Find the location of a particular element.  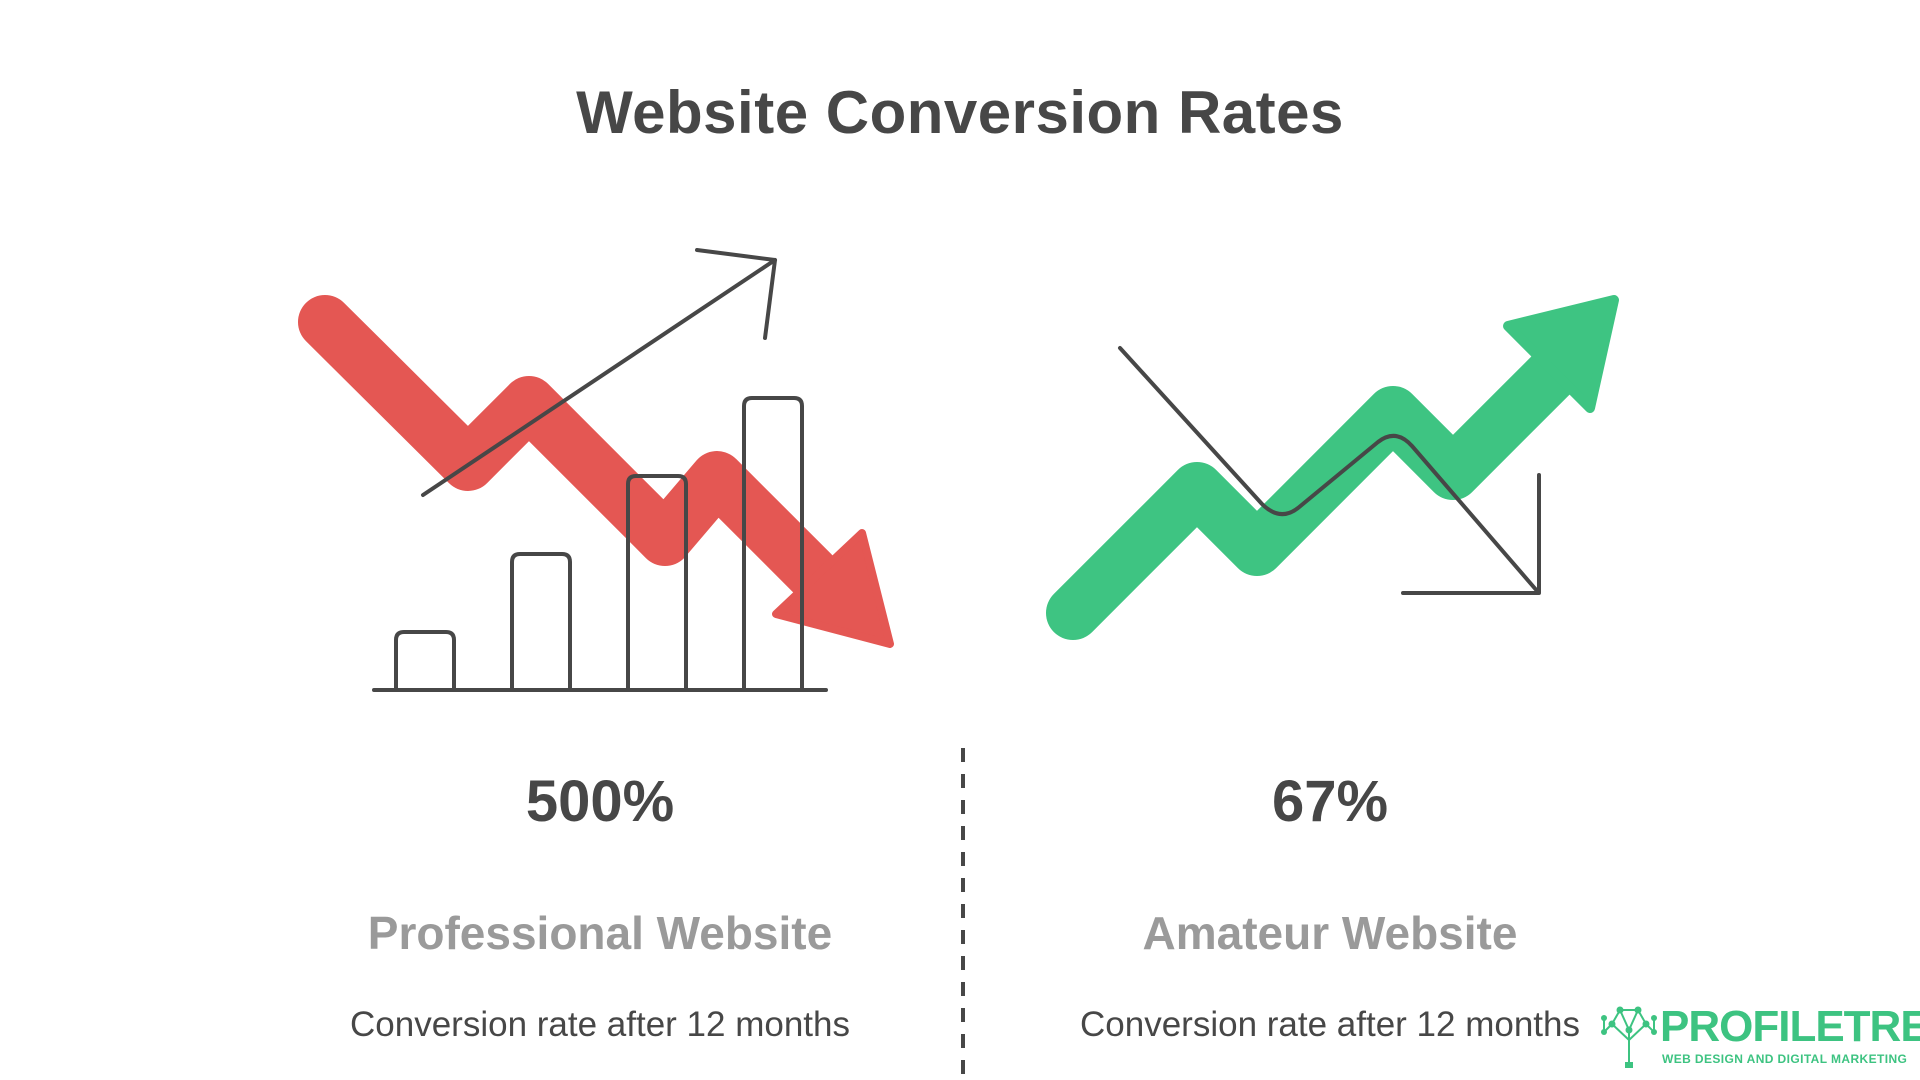

amateur-label: Amateur Website is located at coordinates (1330, 933).